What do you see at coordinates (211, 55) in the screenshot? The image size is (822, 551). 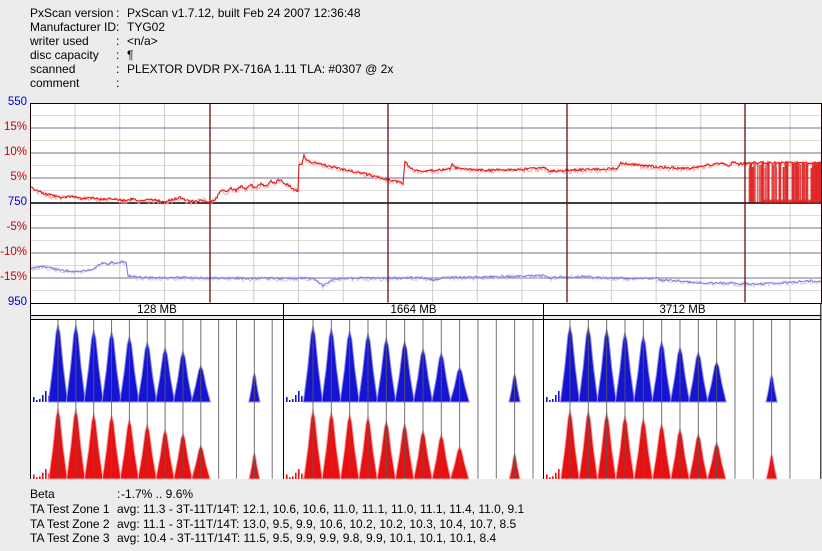 I see `info-row-capacity: disc capacity: ¶` at bounding box center [211, 55].